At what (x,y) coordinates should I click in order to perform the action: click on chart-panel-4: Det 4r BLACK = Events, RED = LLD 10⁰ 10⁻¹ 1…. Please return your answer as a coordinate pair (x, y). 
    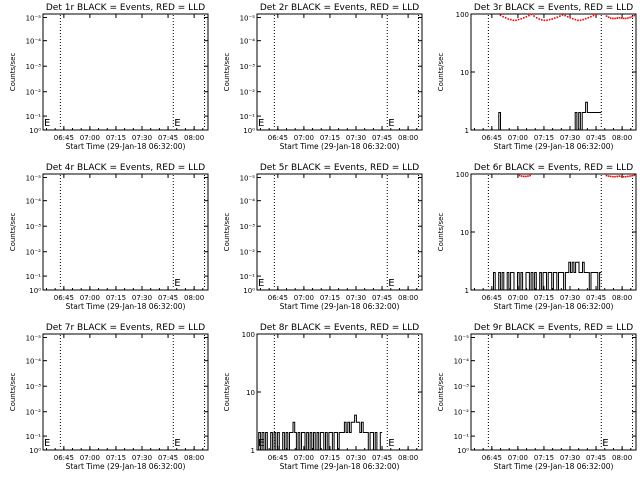
    Looking at the image, I should click on (109, 237).